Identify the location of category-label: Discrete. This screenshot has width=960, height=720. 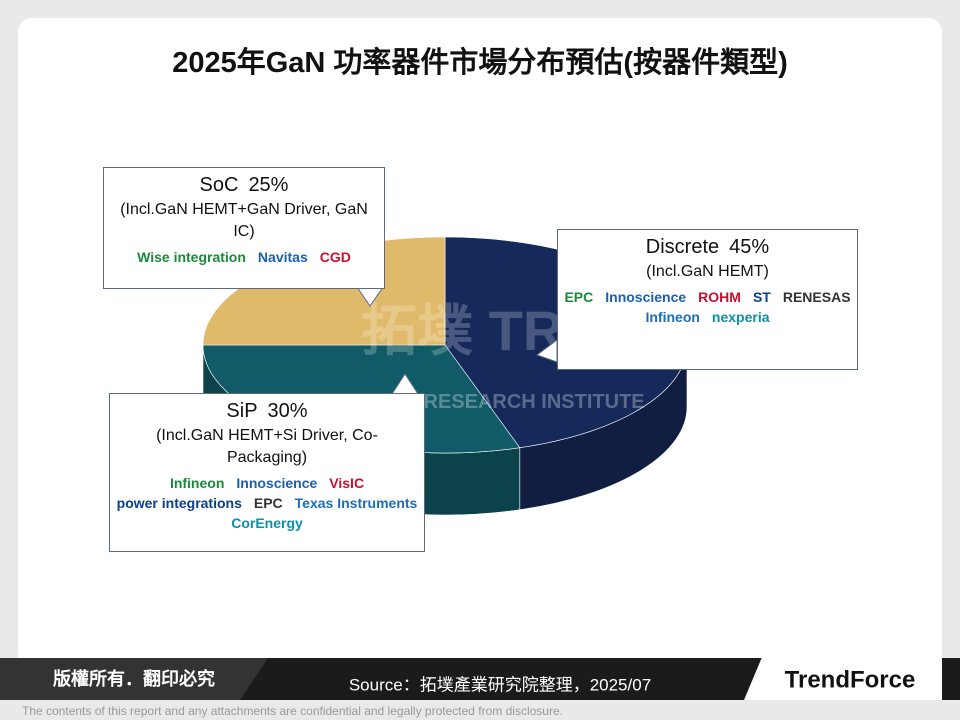
(682, 247).